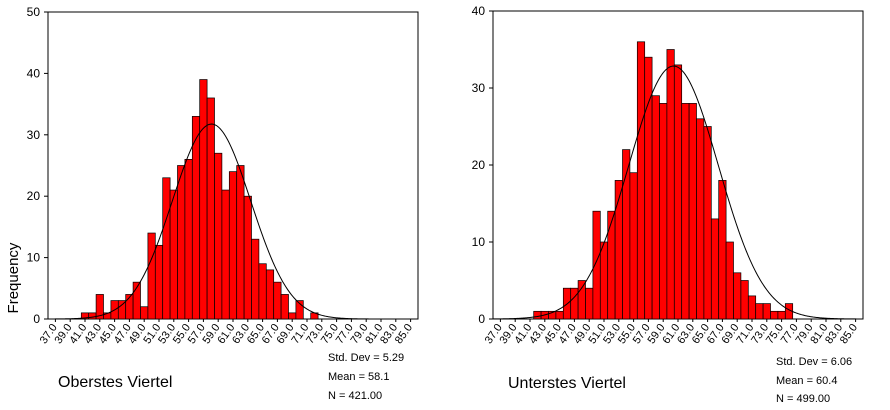 The image size is (890, 410). What do you see at coordinates (806, 381) in the screenshot?
I see `stat-mean-right: Mean = 60.4` at bounding box center [806, 381].